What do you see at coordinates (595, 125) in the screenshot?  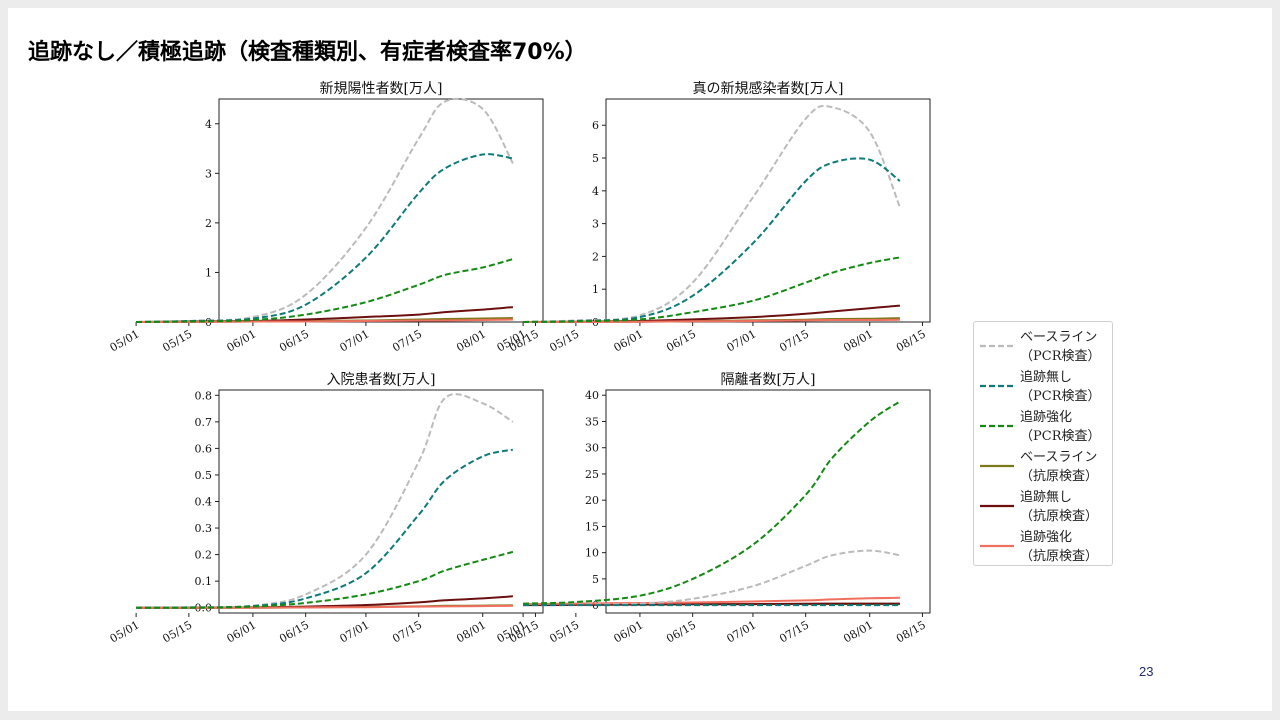 I see `y-tick-label: 6` at bounding box center [595, 125].